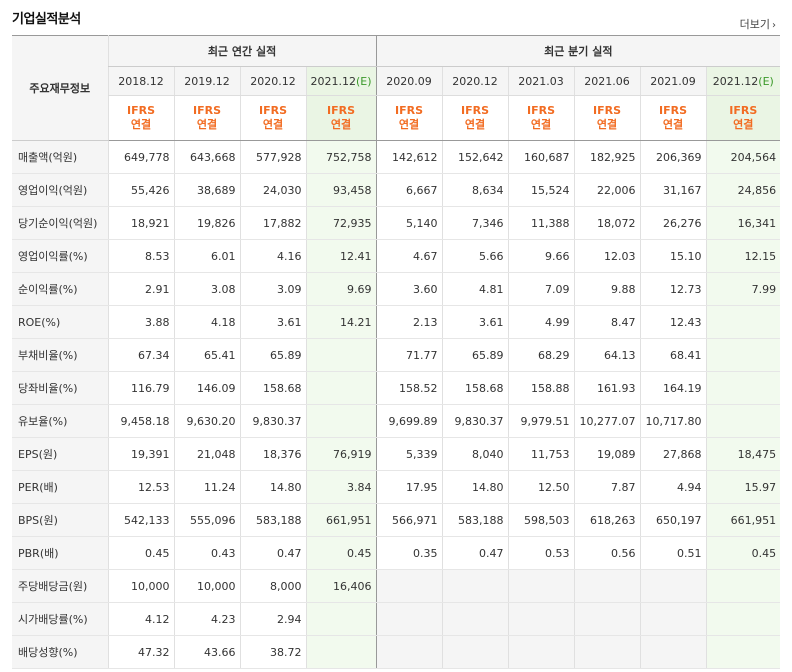  What do you see at coordinates (409, 81) in the screenshot?
I see `period-header: 2020.09` at bounding box center [409, 81].